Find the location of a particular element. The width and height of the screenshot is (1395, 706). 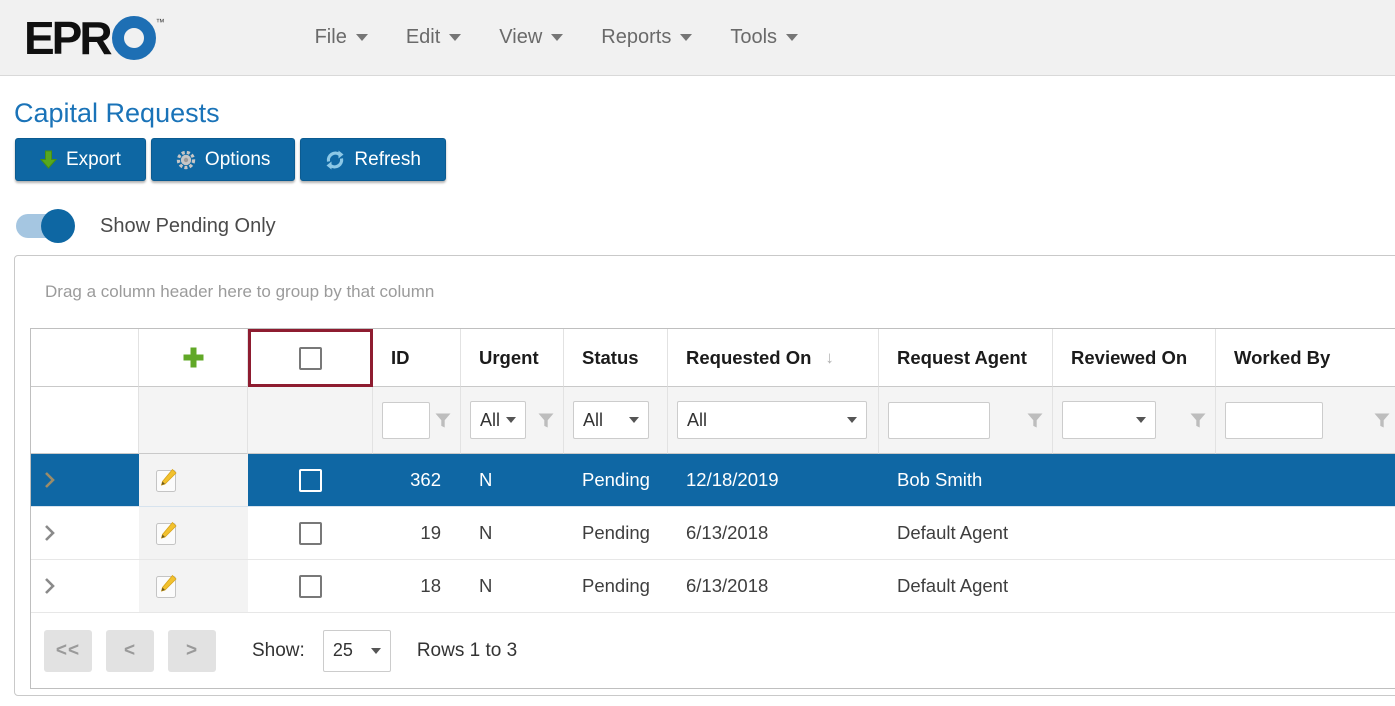

menu-reports-label: Reports is located at coordinates (636, 37).